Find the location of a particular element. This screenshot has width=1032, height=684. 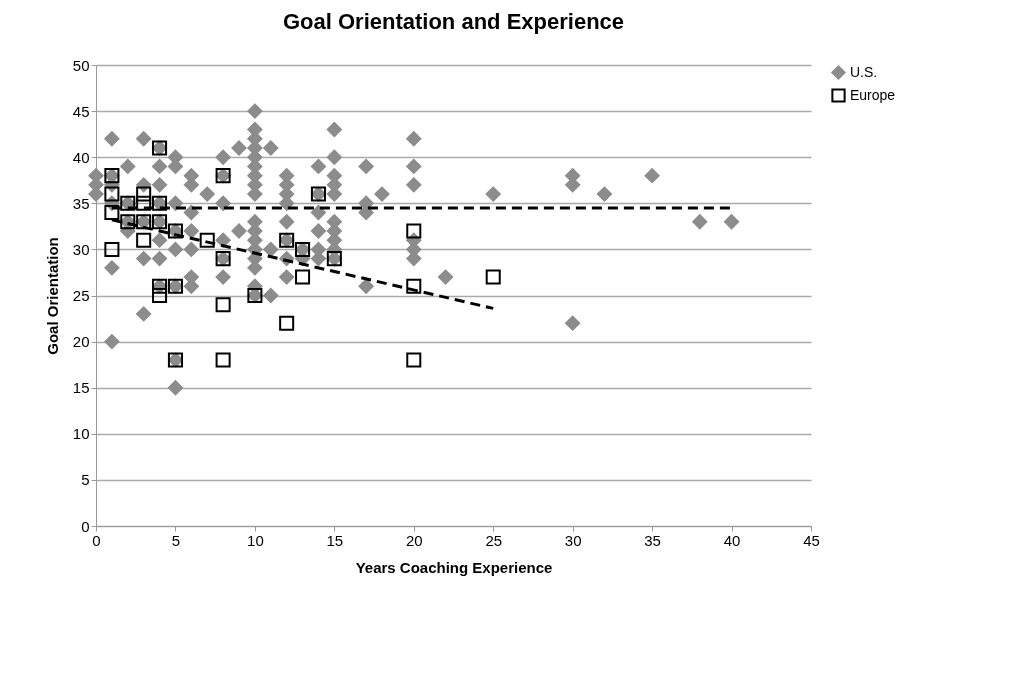

legend-label: Europe is located at coordinates (873, 94).